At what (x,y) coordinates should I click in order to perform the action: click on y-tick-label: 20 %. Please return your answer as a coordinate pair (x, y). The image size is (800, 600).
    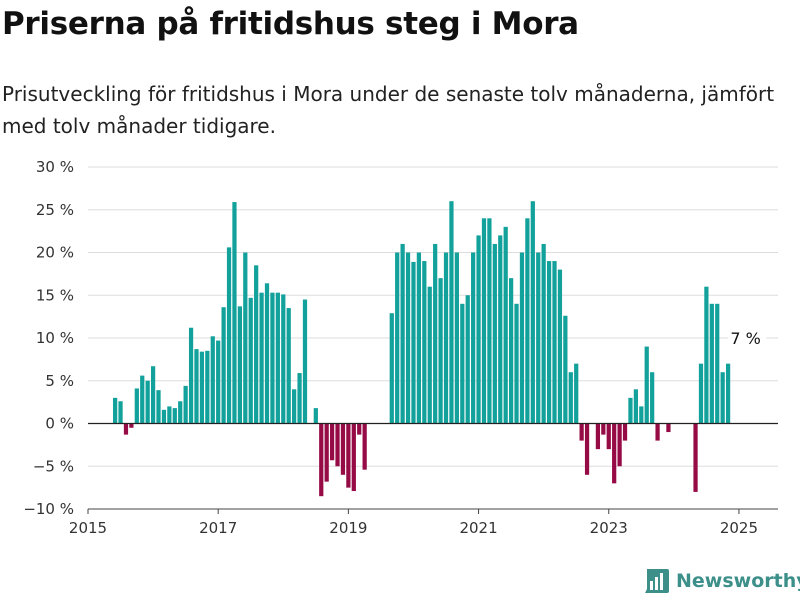
    Looking at the image, I should click on (55, 253).